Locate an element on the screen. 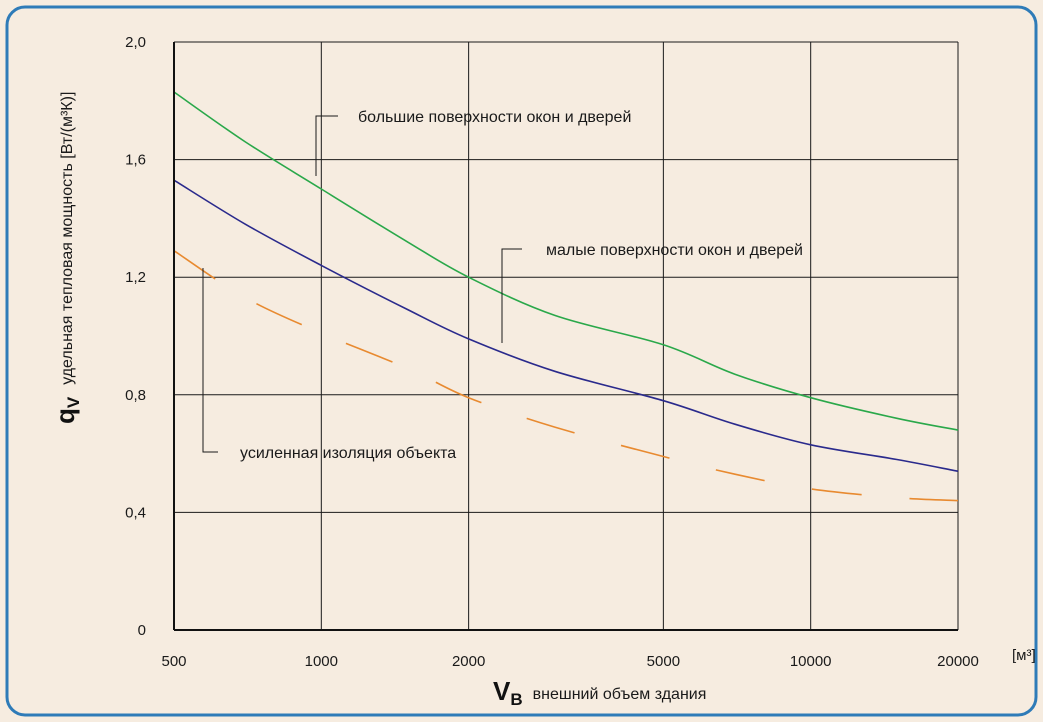  y-axis-symbol: q is located at coordinates (65, 416).